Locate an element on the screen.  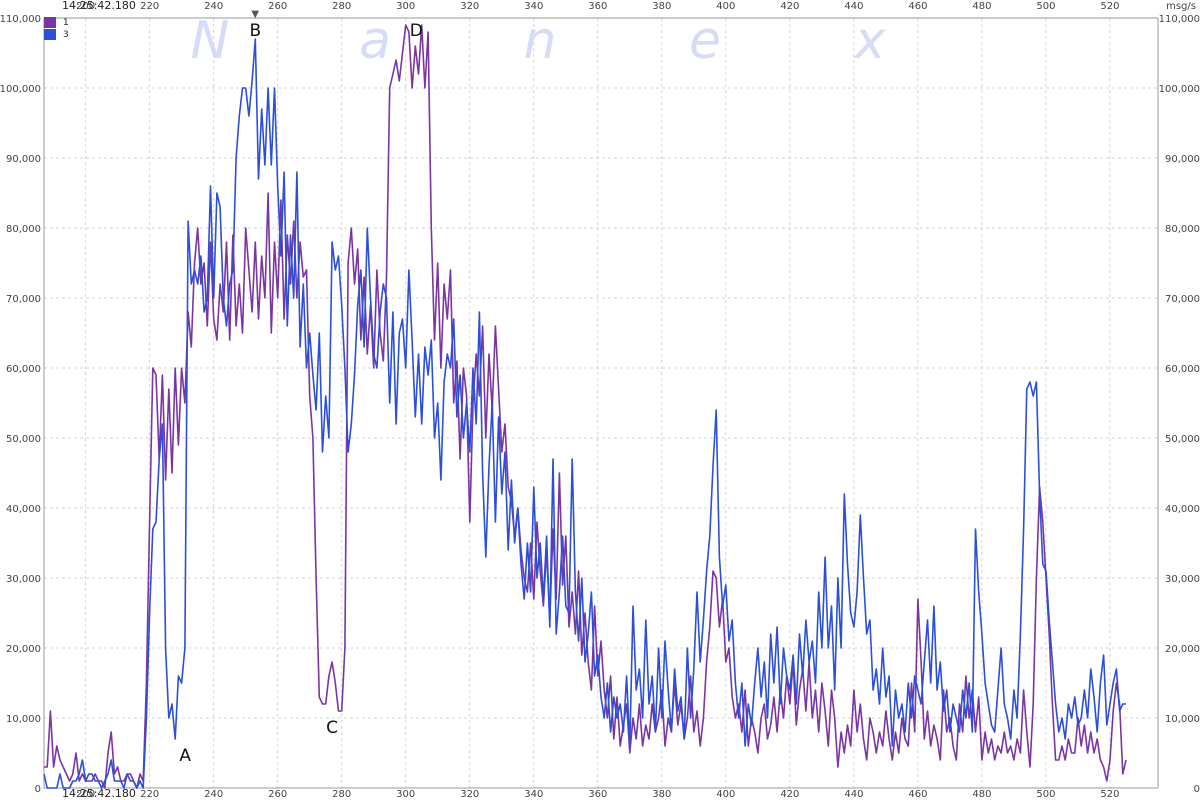
marker-triangle: ▼ is located at coordinates (255, 14).